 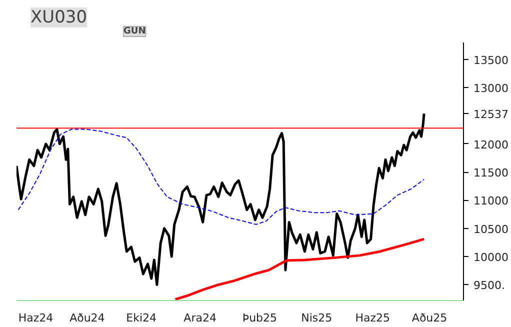 I want to click on x-tick-label: Haz24, so click(x=36, y=318).